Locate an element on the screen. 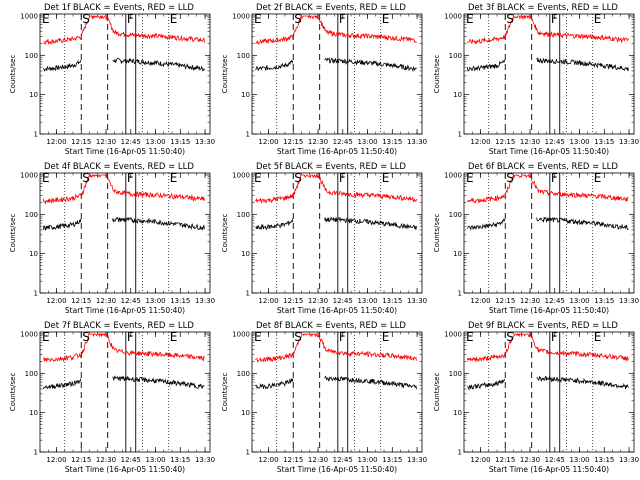  panel-title: Det 8f BLACK = Events, RED = LLD is located at coordinates (331, 326).